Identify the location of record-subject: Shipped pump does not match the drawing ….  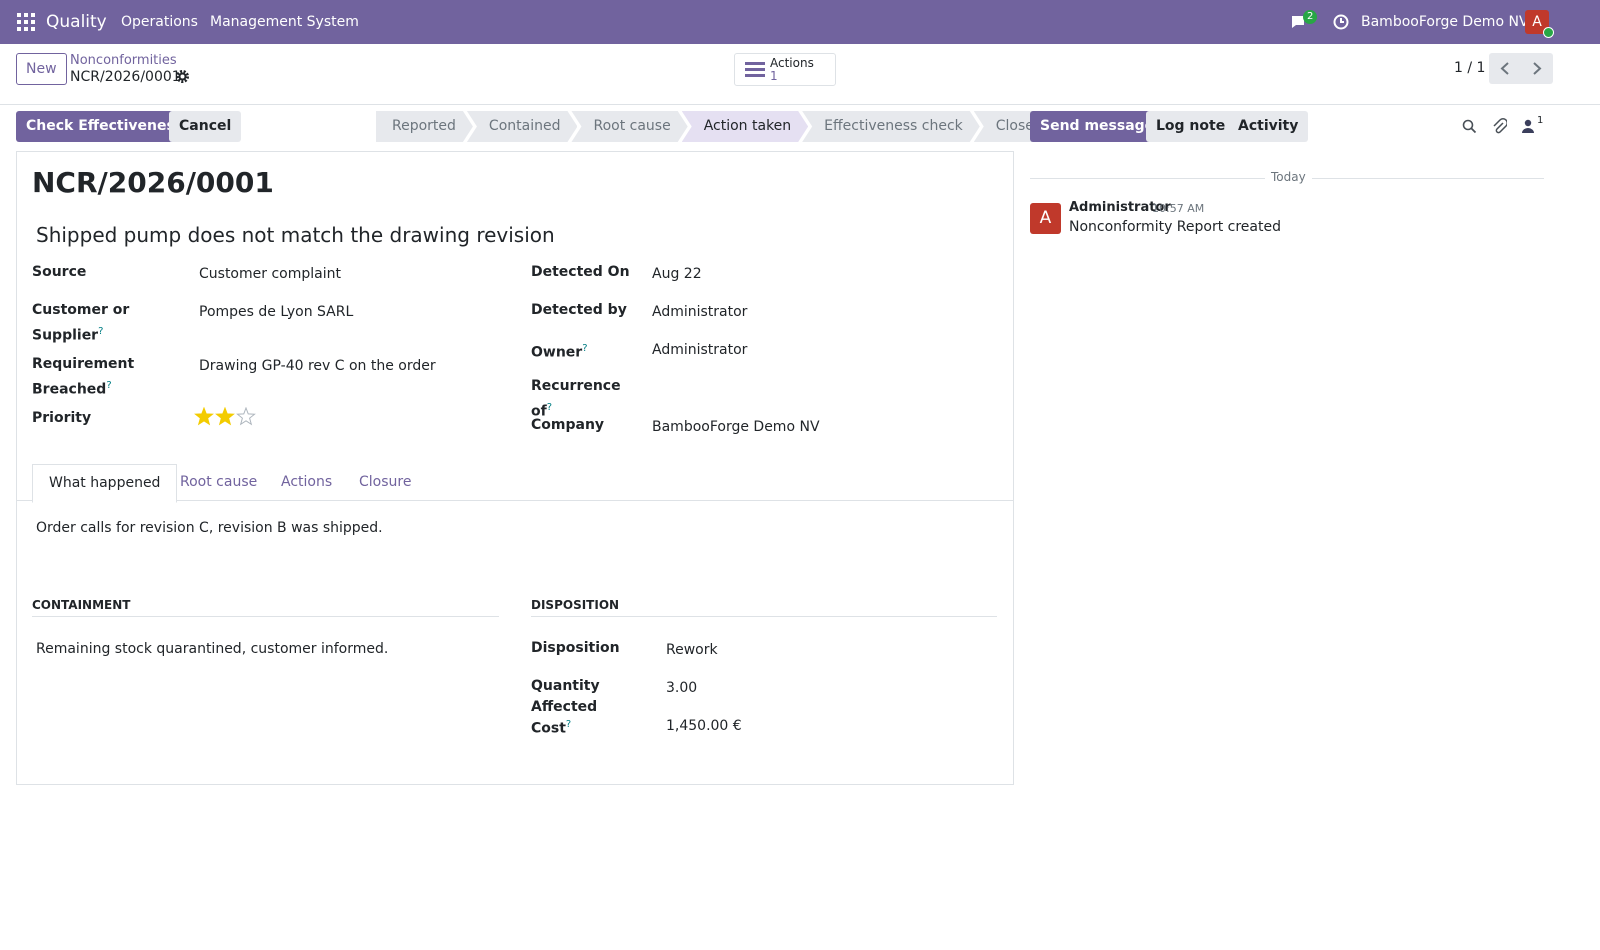
(295, 235).